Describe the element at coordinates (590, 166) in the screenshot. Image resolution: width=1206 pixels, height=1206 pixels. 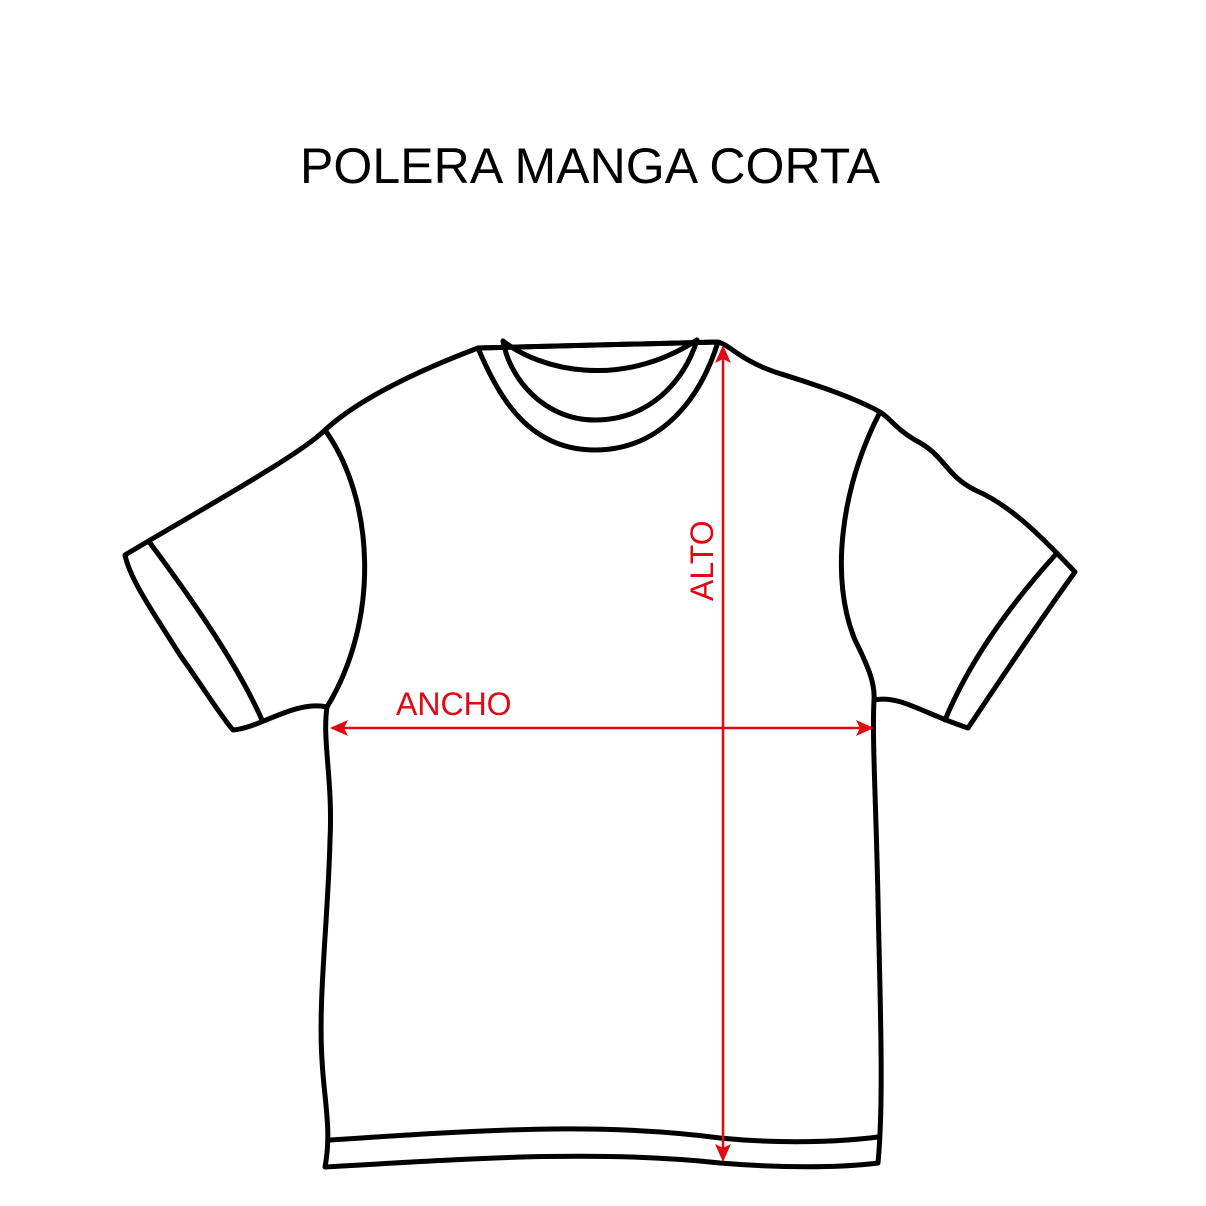
I see `diagram-title: POLERA MANGA CORTA` at that location.